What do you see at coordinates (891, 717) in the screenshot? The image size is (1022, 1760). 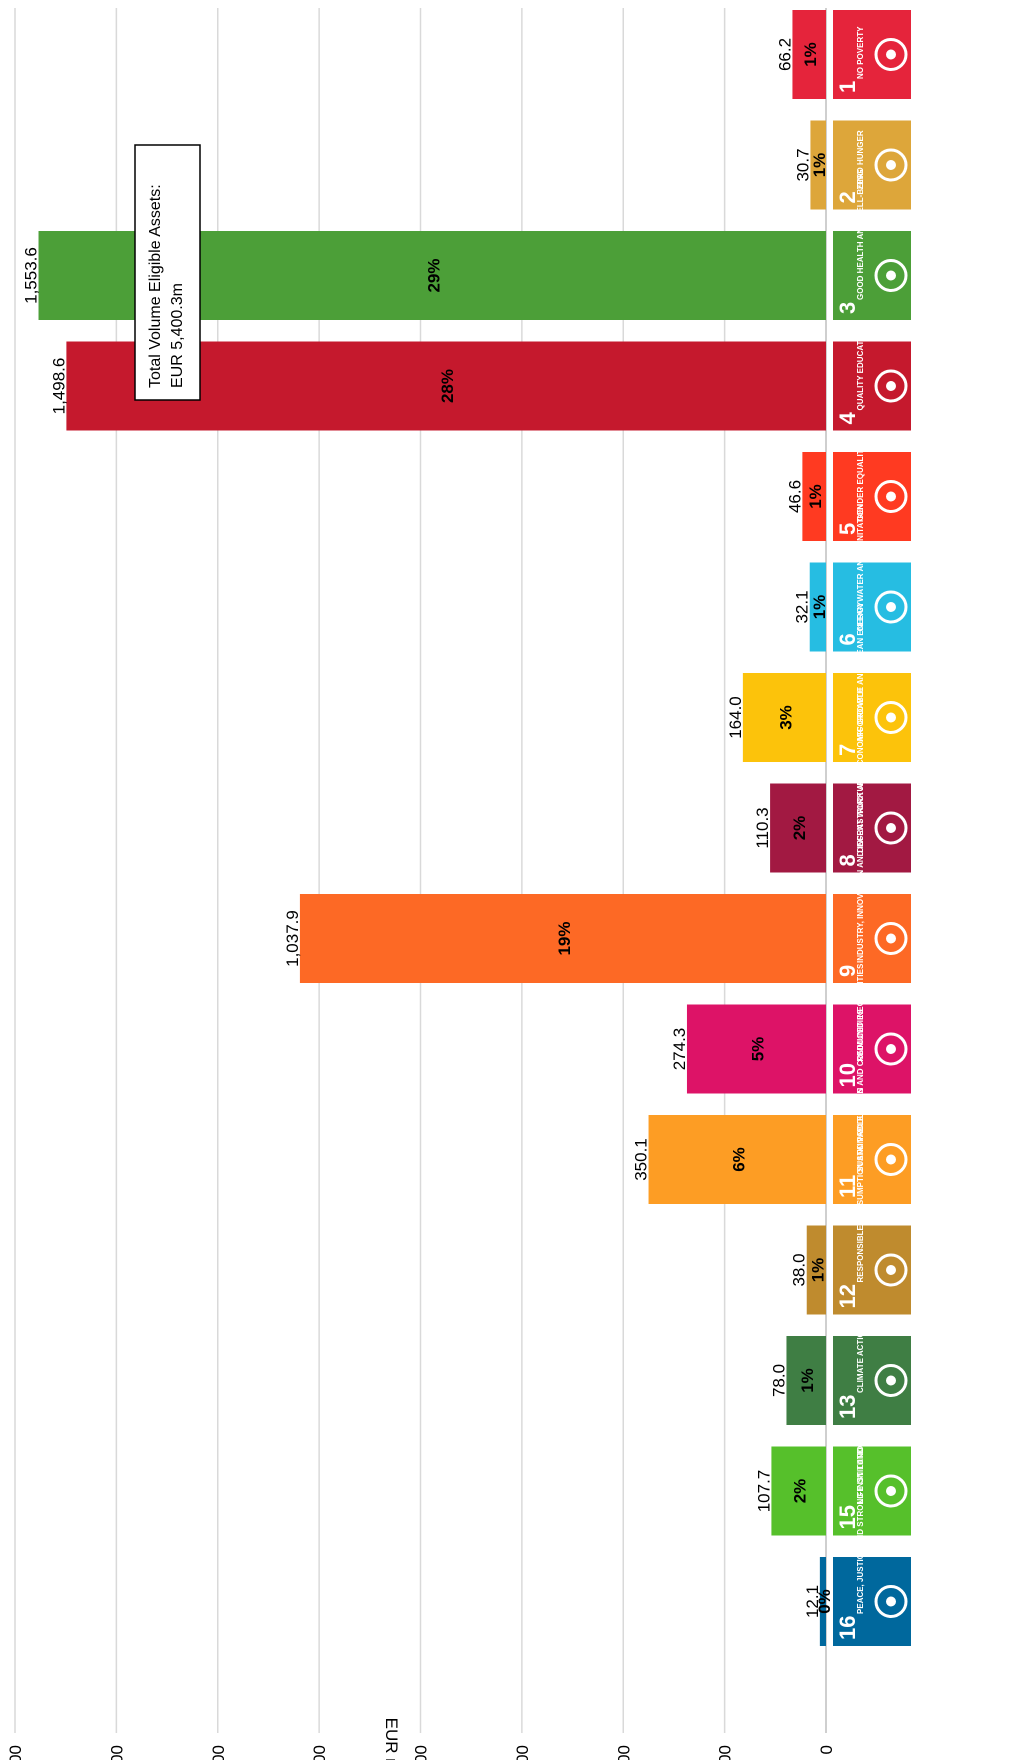 I see `sun-icon` at bounding box center [891, 717].